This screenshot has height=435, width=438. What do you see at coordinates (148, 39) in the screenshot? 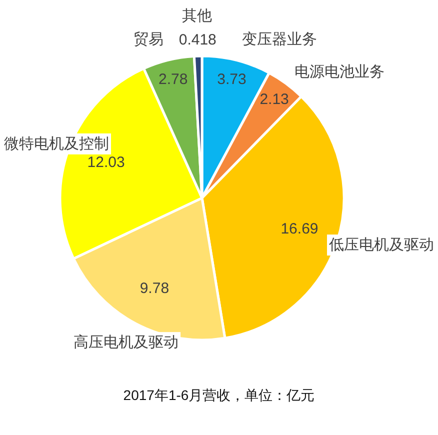
I see `slice-label: 贸易` at bounding box center [148, 39].